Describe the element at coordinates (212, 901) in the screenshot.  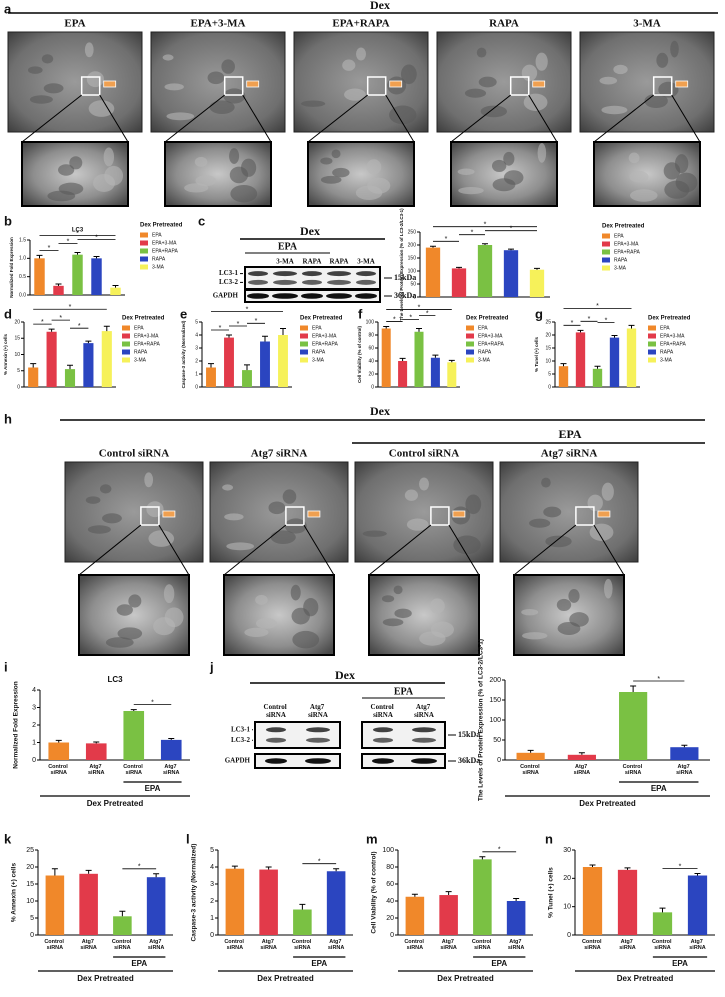
I see `y-tick-label: 2` at that location.